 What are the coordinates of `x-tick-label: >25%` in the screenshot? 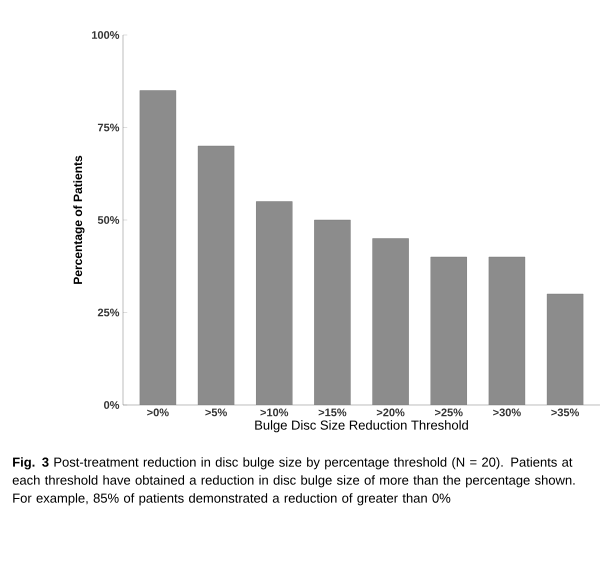 It's located at (449, 412).